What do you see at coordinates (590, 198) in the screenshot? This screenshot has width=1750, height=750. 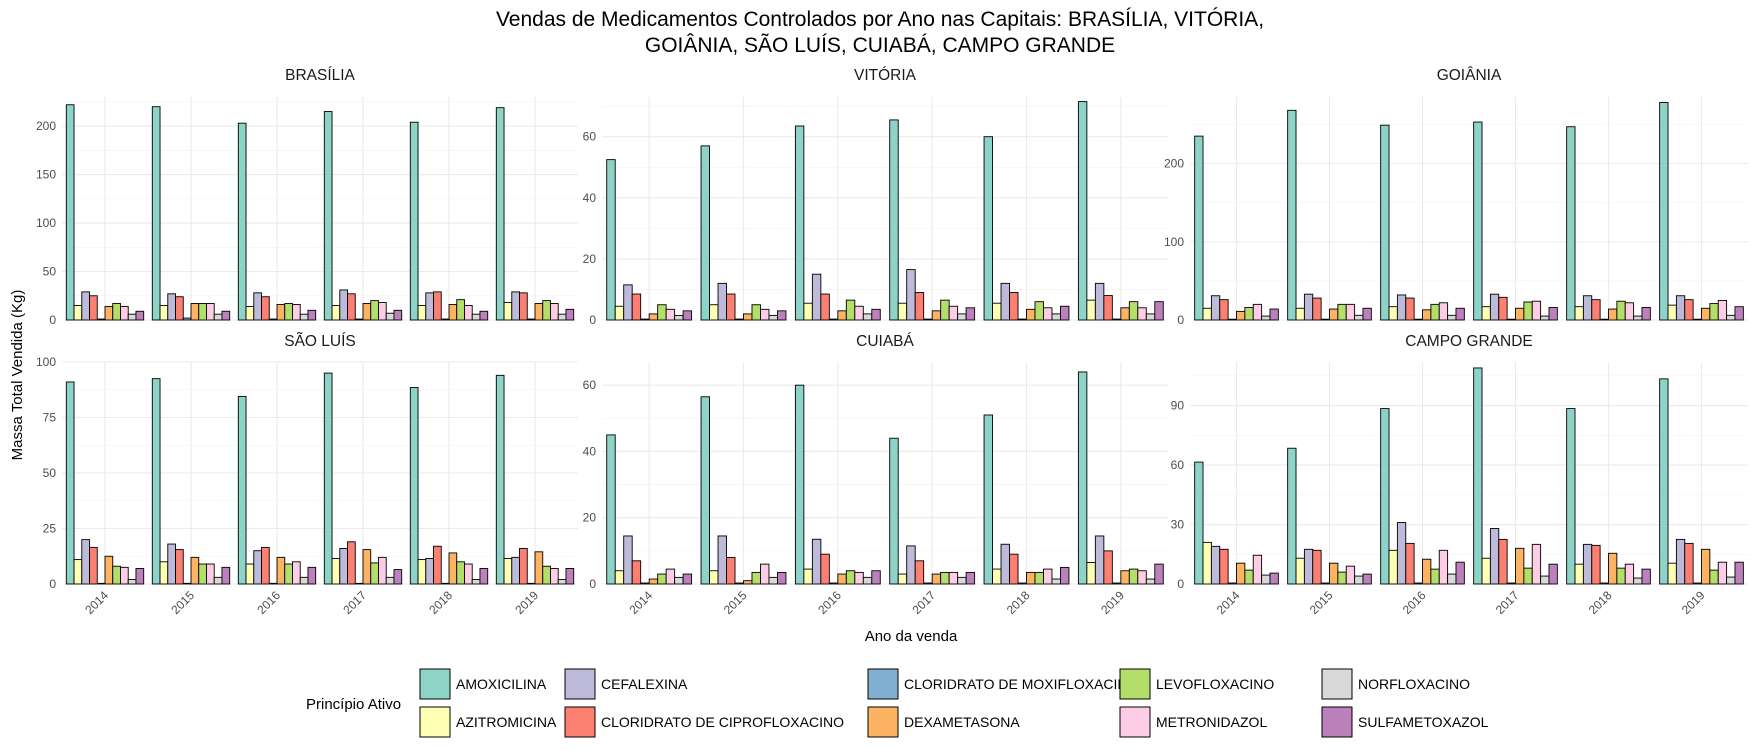 I see `y-tick-label: 40` at bounding box center [590, 198].